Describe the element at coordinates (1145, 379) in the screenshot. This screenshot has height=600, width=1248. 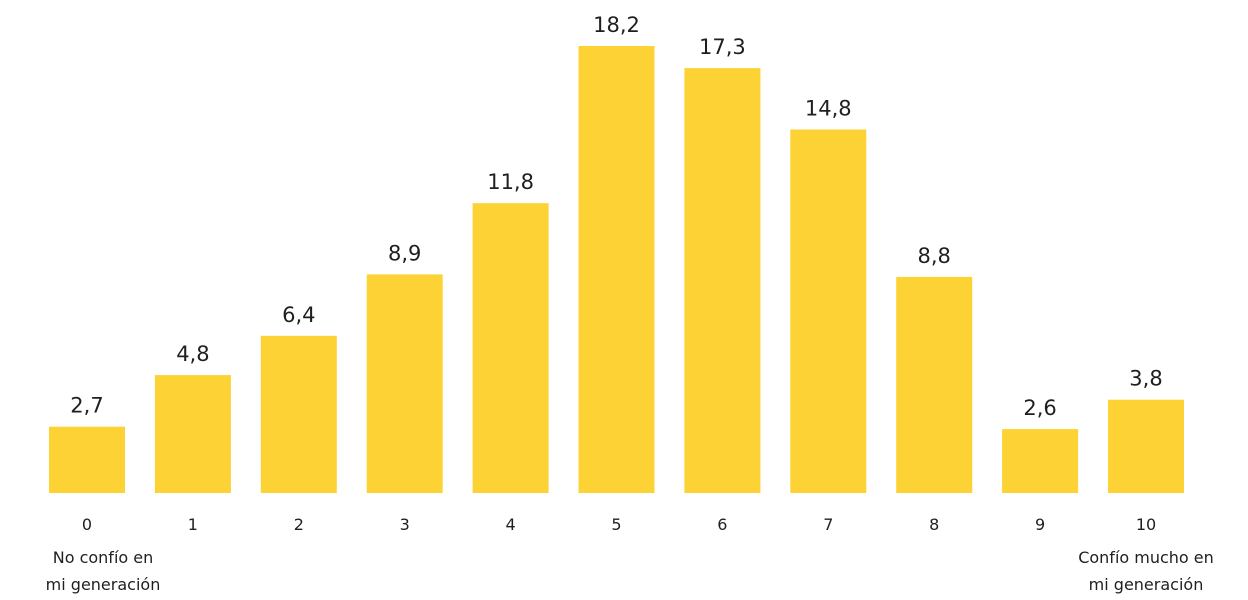
I see `value-label-10: 3,8` at that location.